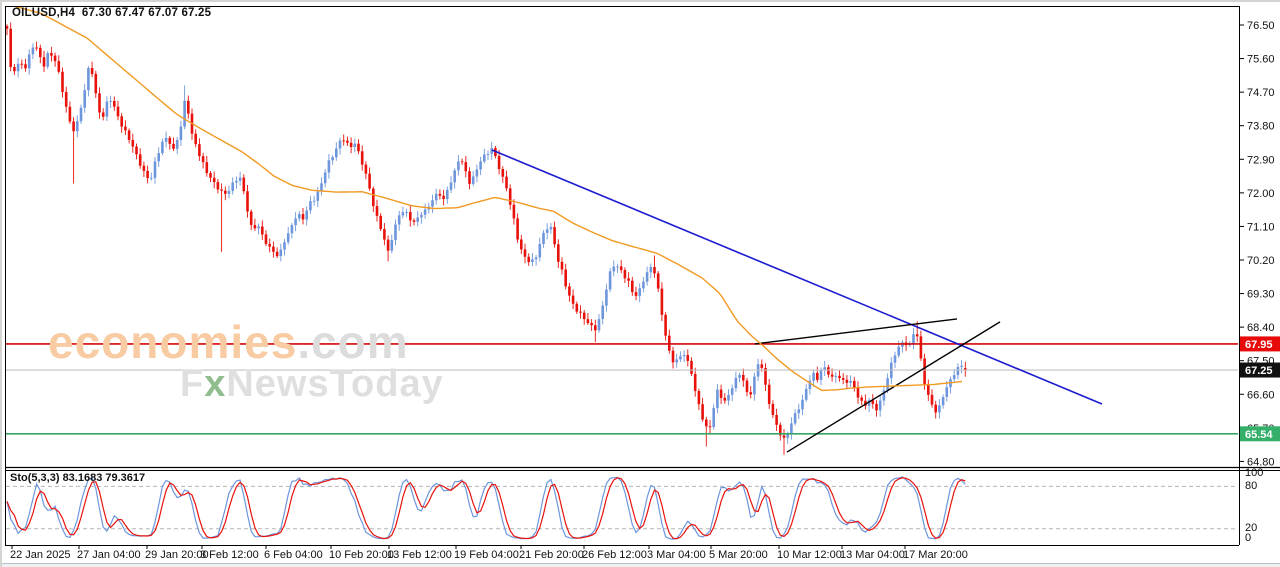 The image size is (1280, 567). I want to click on stochastic-d-line, so click(486, 508).